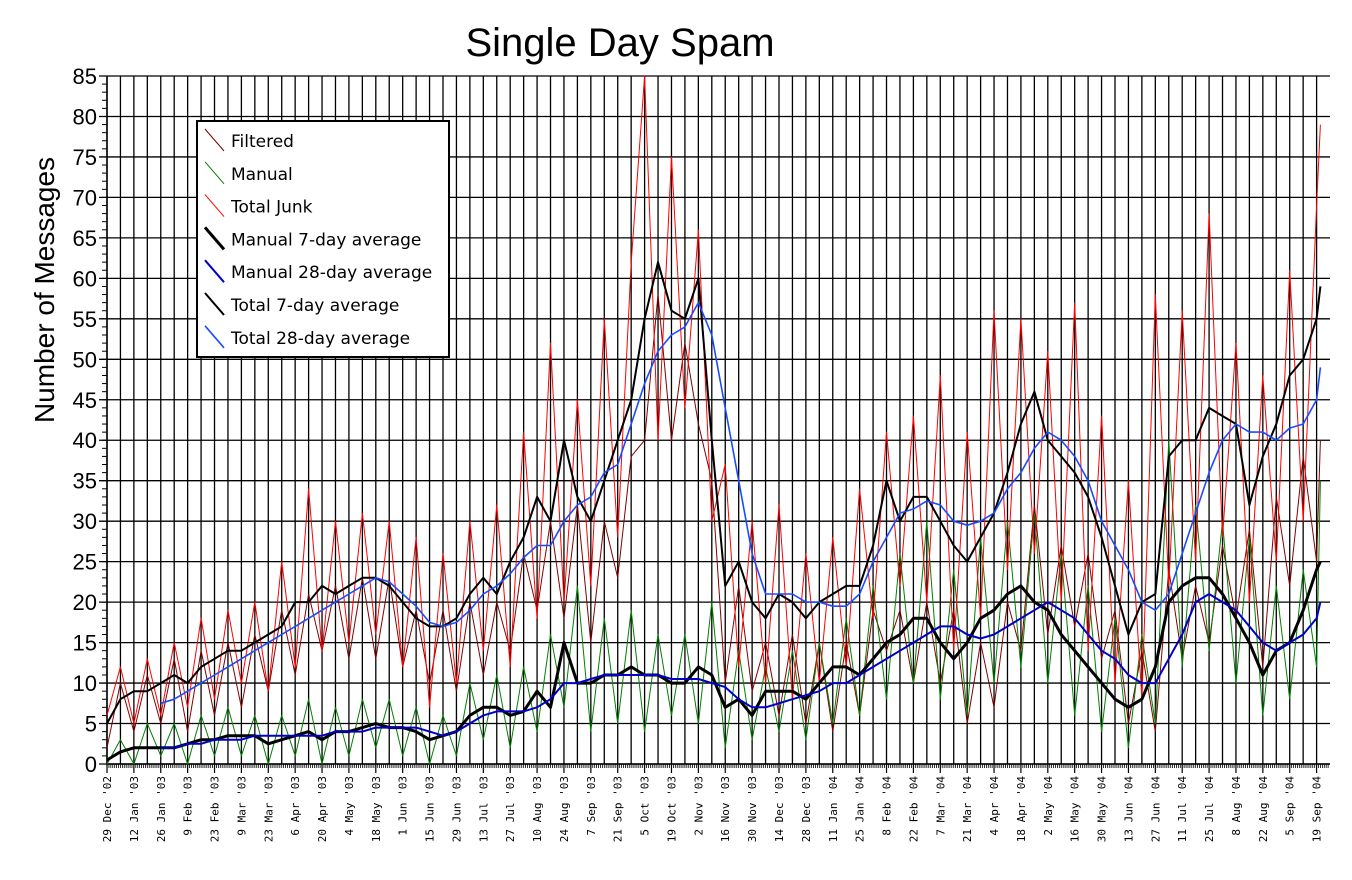  Describe the element at coordinates (85, 521) in the screenshot. I see `y-tick-label: 30` at that location.